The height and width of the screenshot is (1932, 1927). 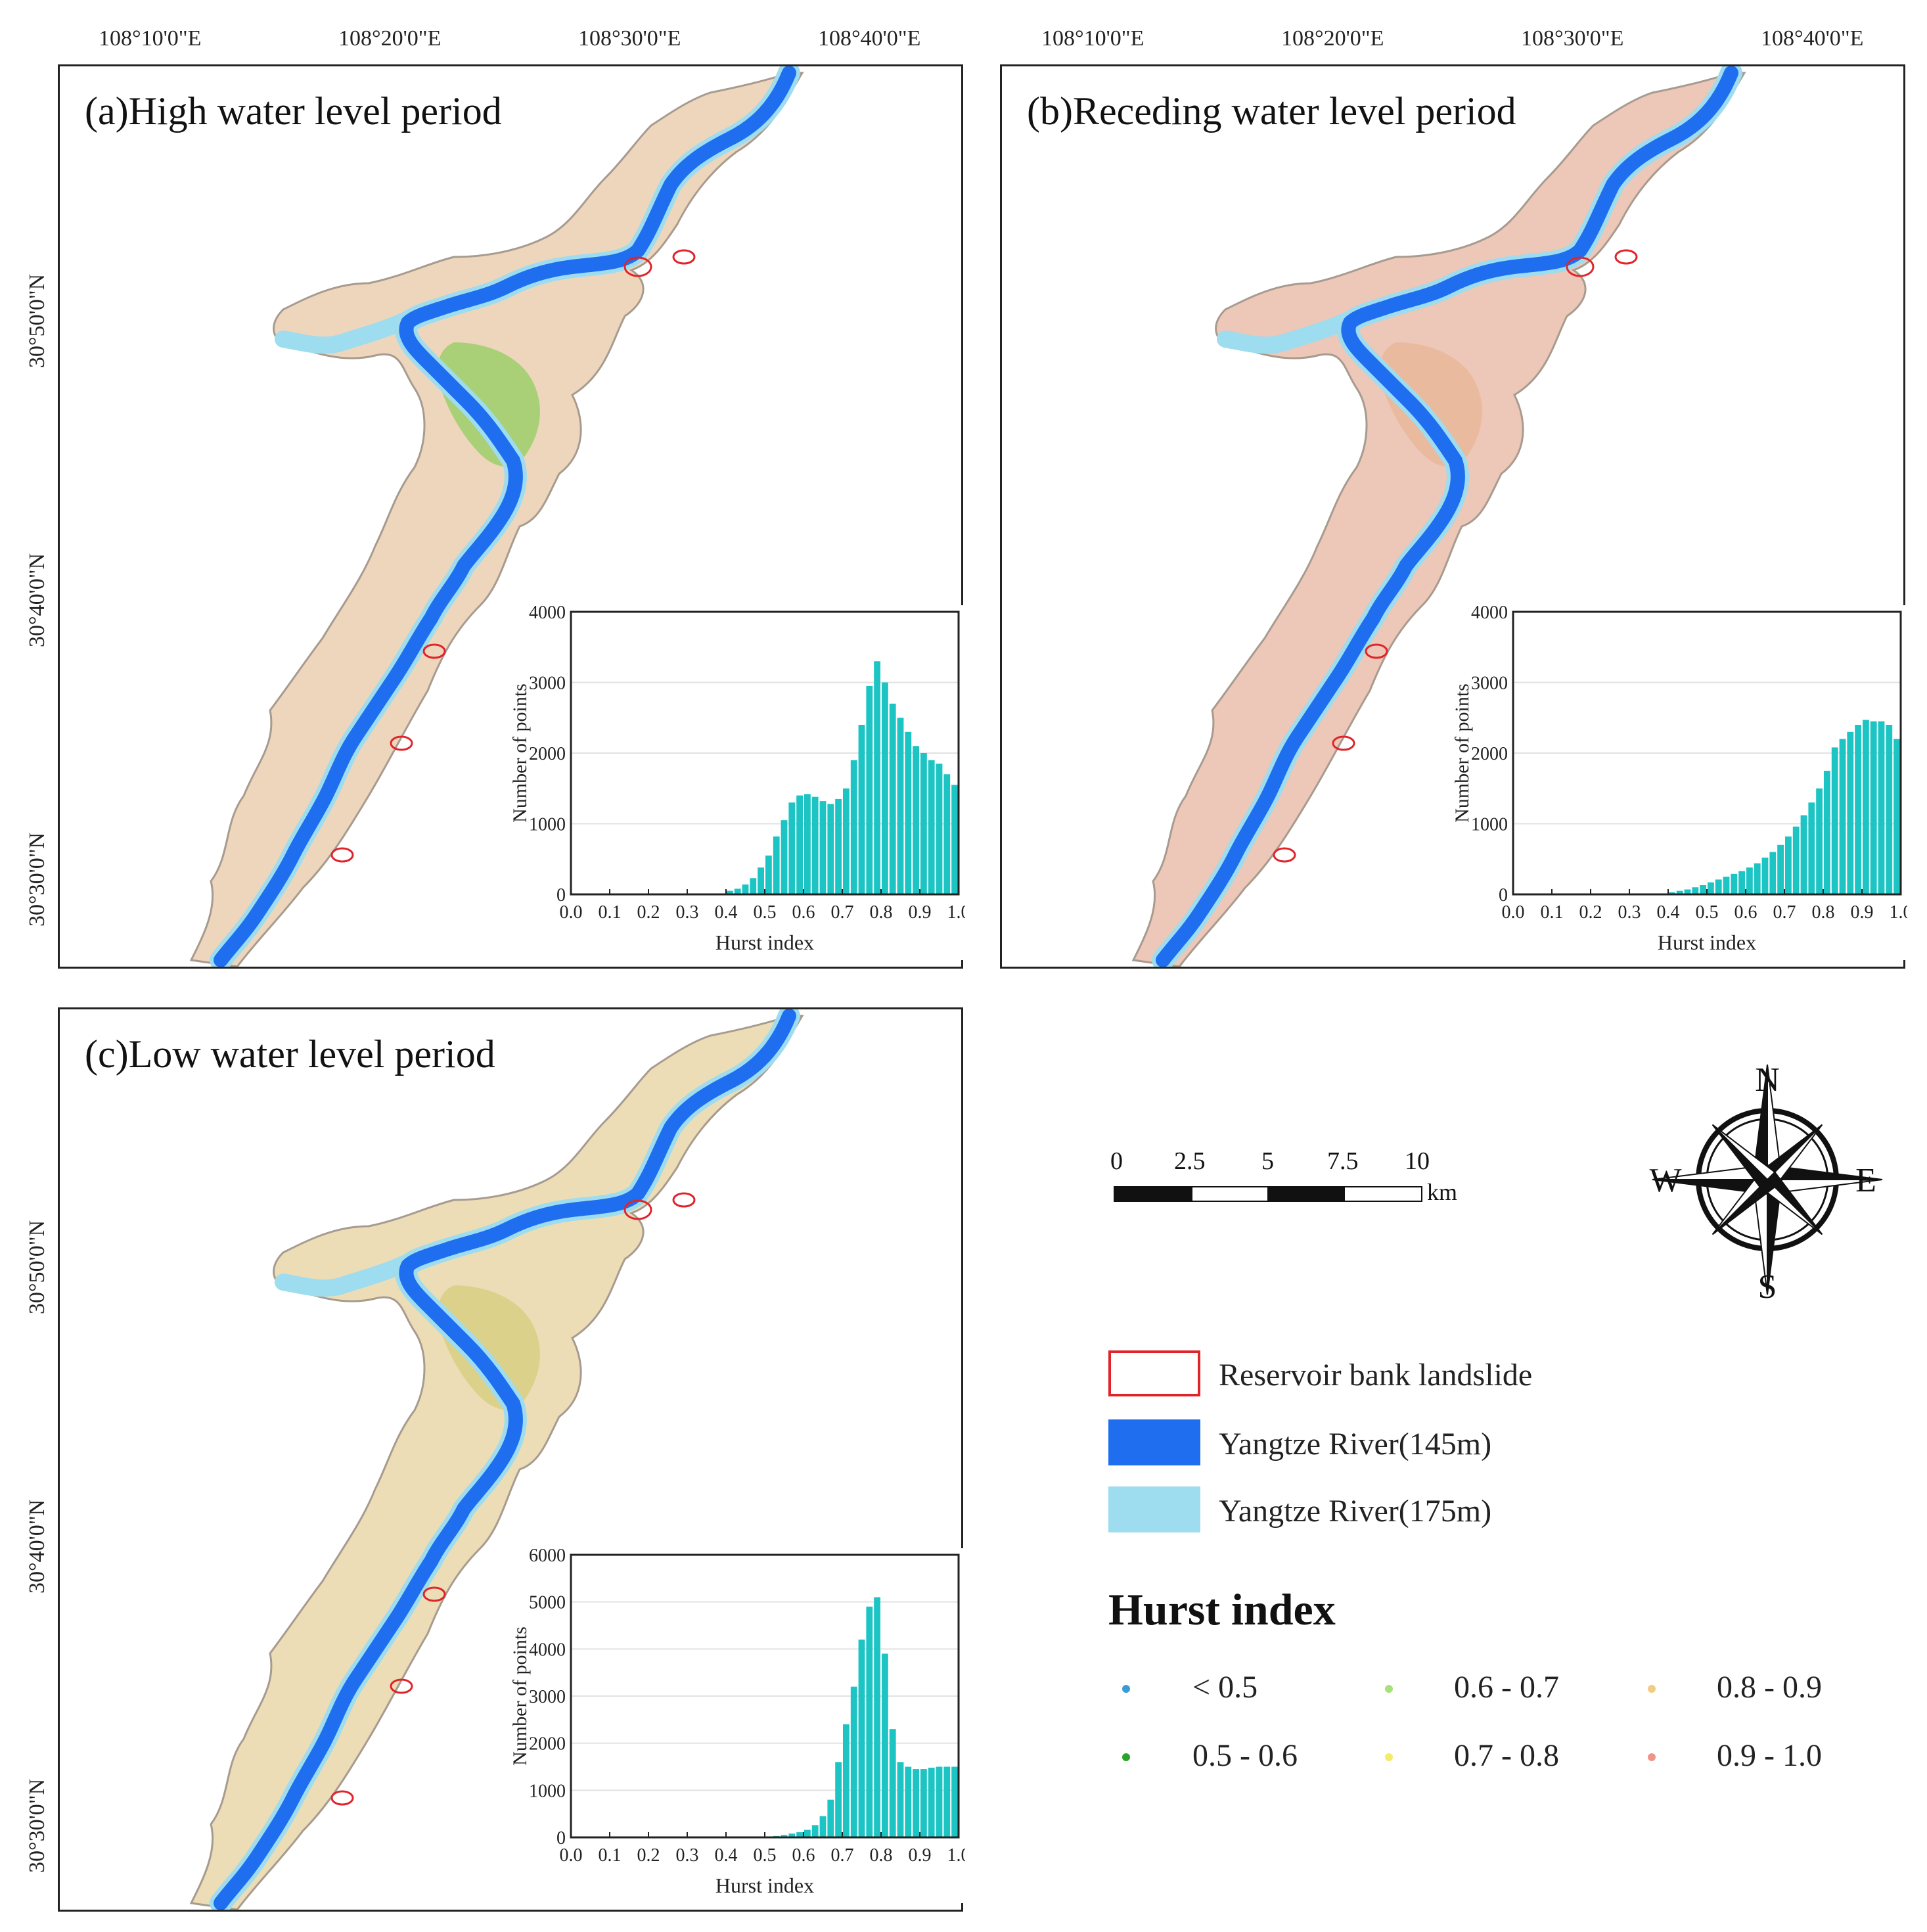 I want to click on compass-point, so click(x=1744, y=1152).